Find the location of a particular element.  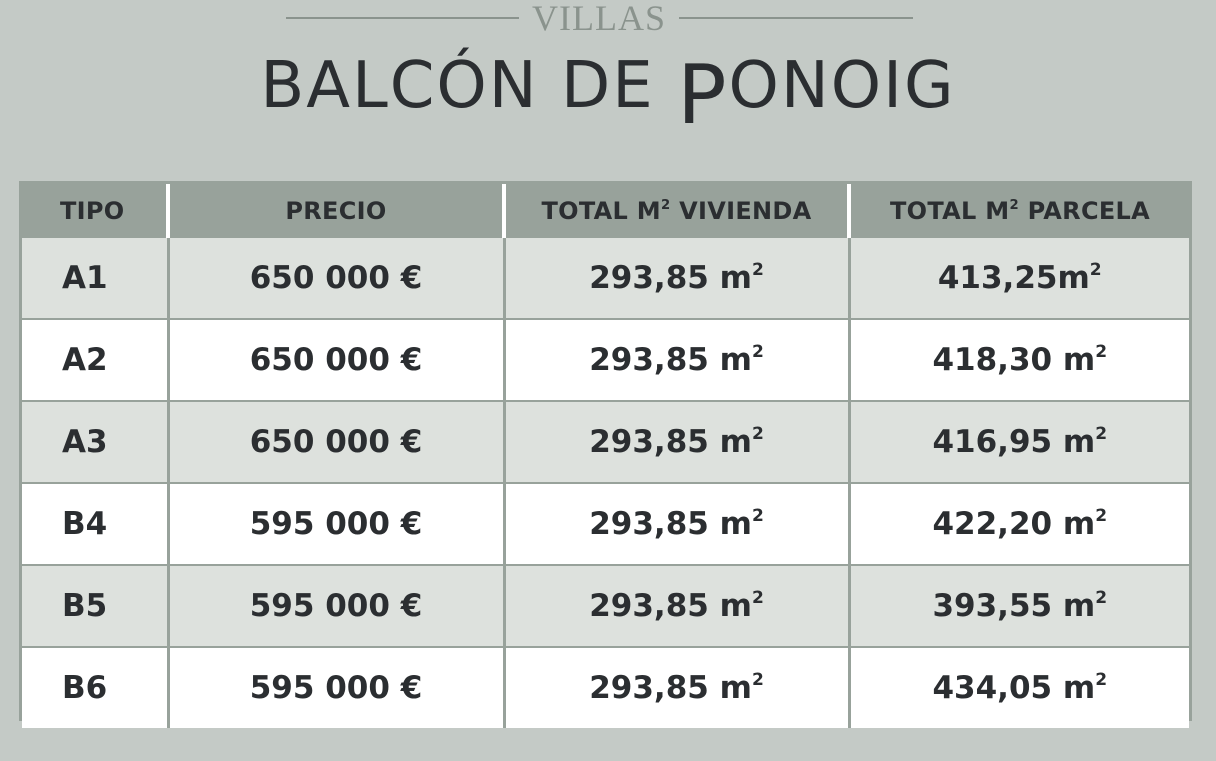

header-vivienda-sup: 2 is located at coordinates (665, 206).